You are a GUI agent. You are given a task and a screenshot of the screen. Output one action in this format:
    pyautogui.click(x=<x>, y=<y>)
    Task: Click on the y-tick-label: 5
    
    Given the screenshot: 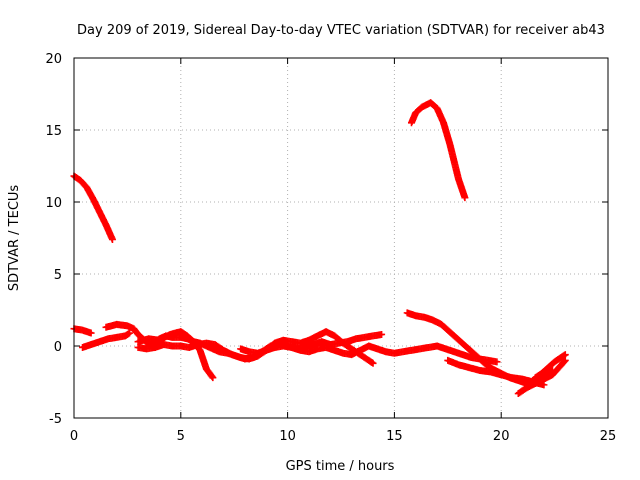 What is the action you would take?
    pyautogui.click(x=58, y=275)
    